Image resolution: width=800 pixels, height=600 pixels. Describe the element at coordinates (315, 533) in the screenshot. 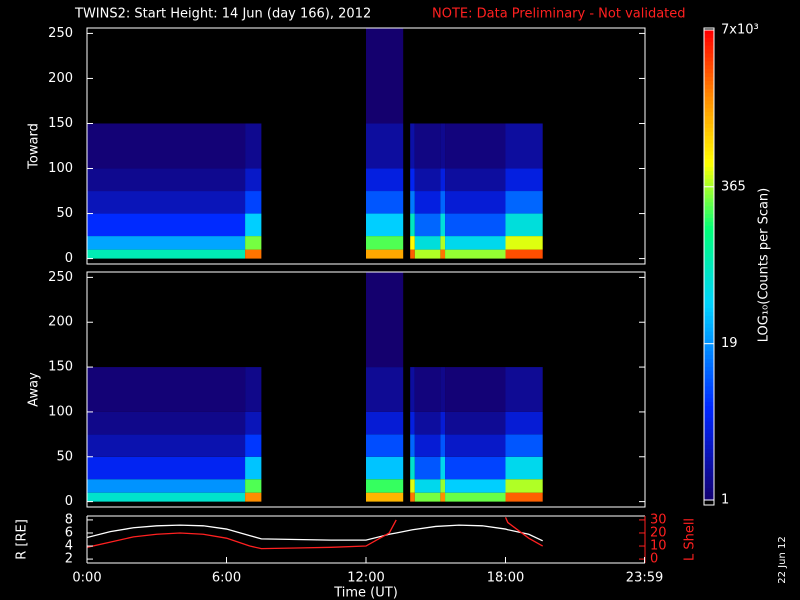

I see `line` at that location.